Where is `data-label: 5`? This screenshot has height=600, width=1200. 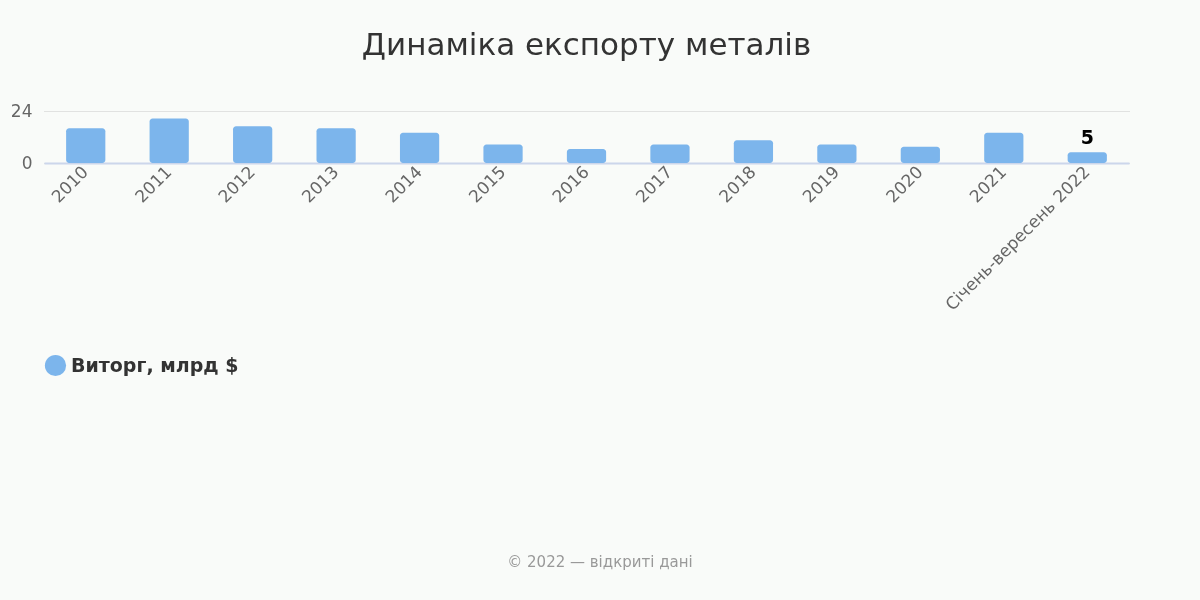
data-label: 5 is located at coordinates (1087, 137).